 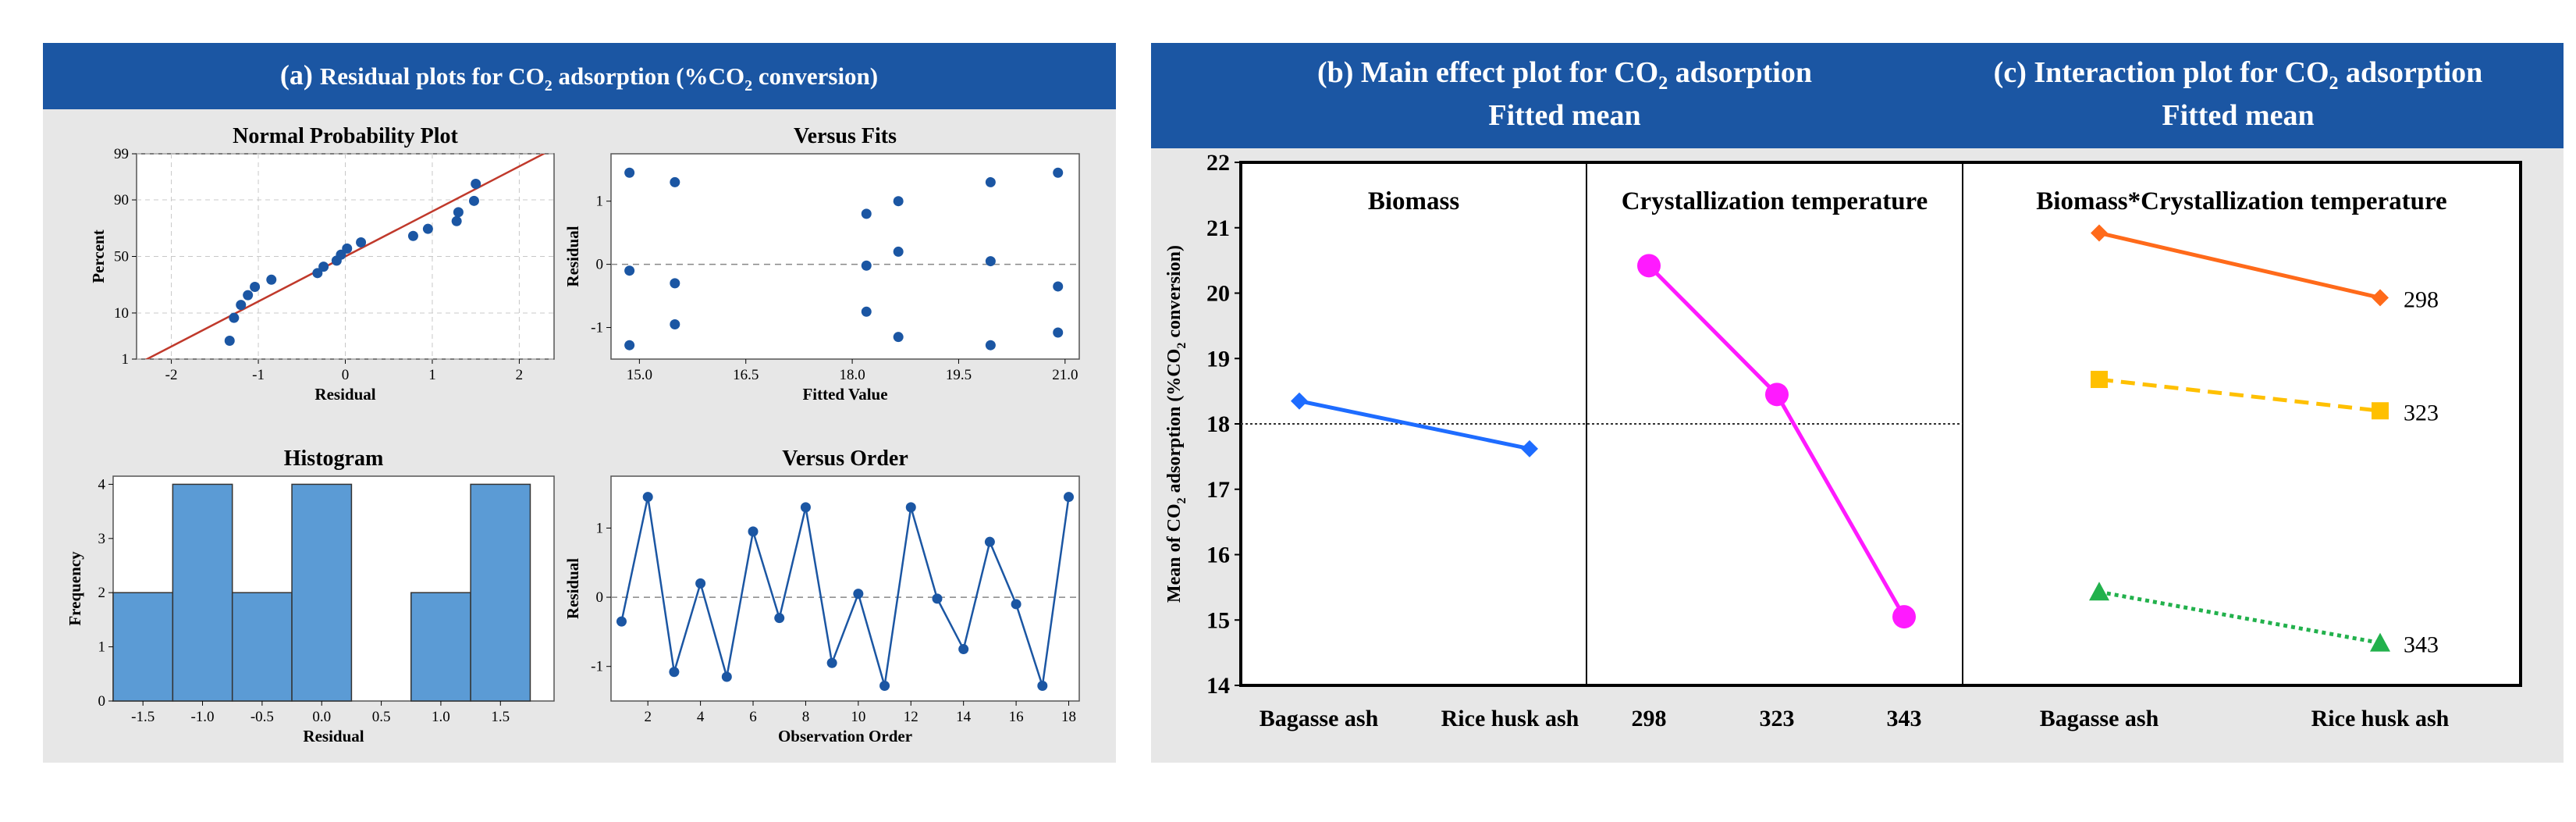 I want to click on panel-bc-header, so click(x=1858, y=95).